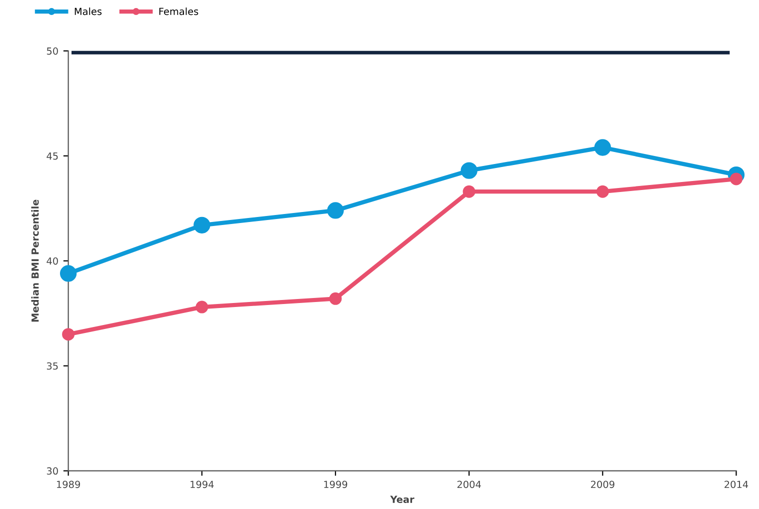 Image resolution: width=759 pixels, height=509 pixels. Describe the element at coordinates (736, 484) in the screenshot. I see `x-tick-label: 2014` at that location.